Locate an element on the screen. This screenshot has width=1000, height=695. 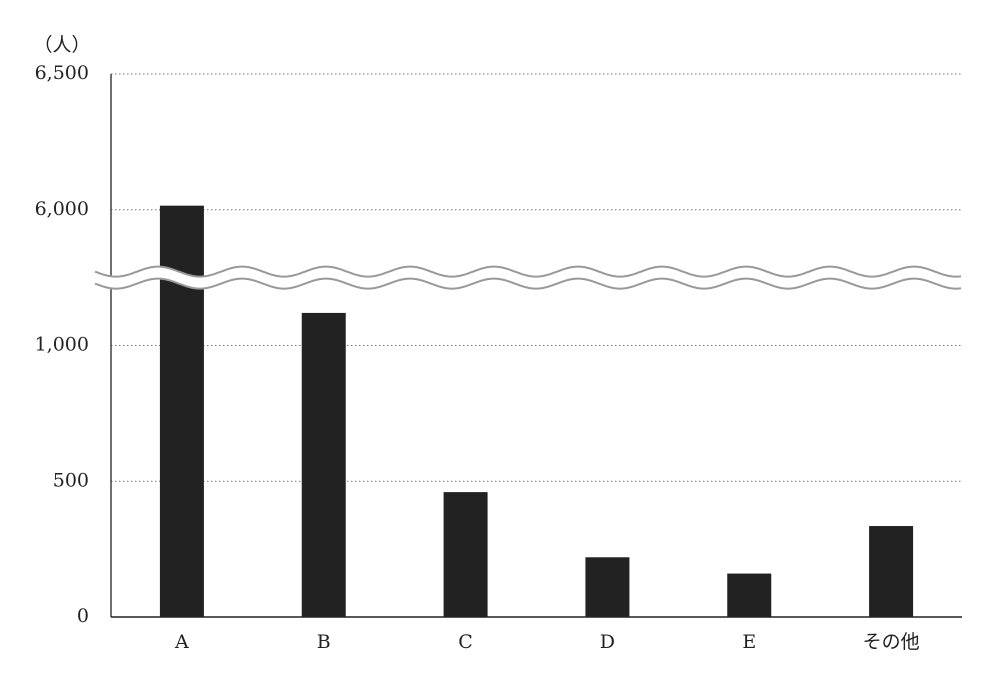
x-tick-label: E is located at coordinates (749, 642).